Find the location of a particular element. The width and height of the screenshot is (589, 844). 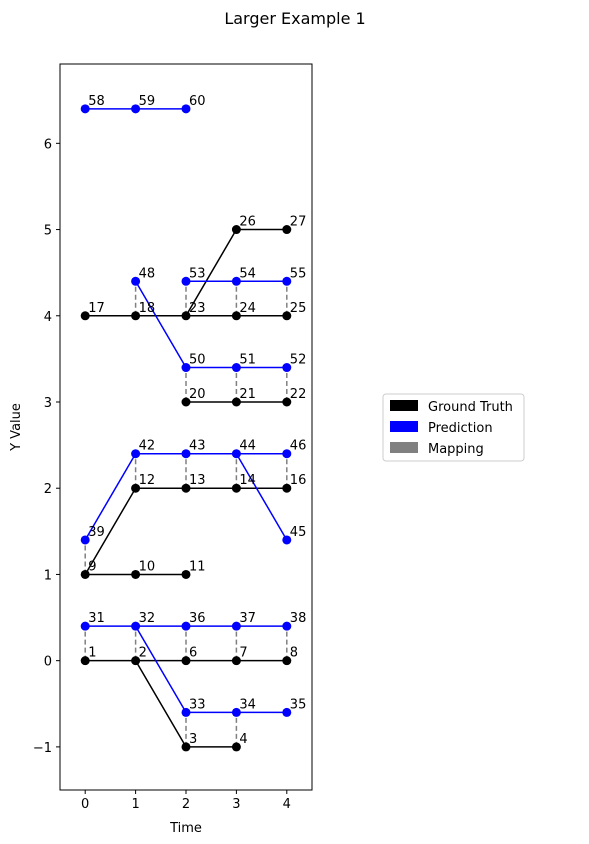

node-label: 33 is located at coordinates (197, 704).